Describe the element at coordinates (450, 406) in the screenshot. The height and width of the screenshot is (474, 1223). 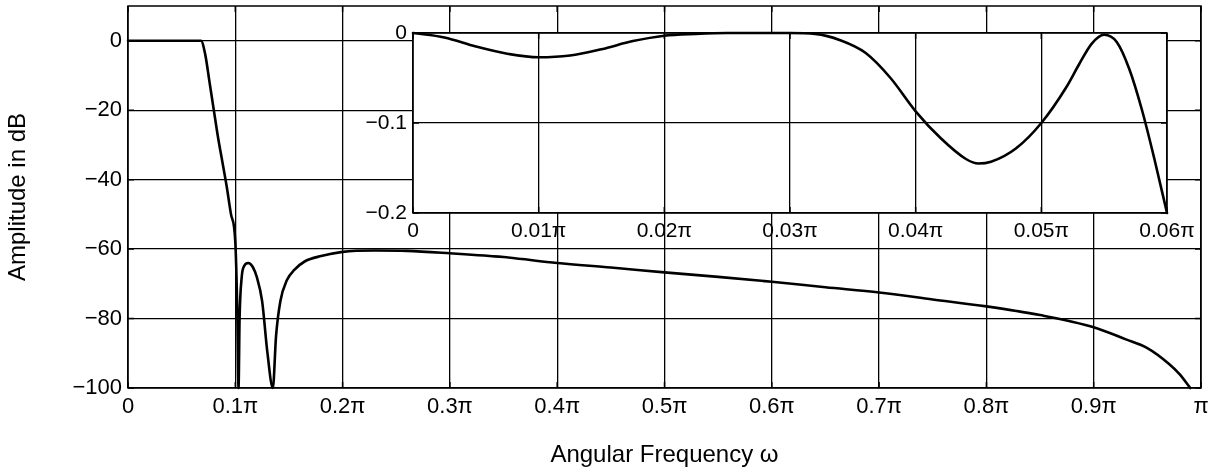
I see `x-tick-label: 0.3π` at that location.